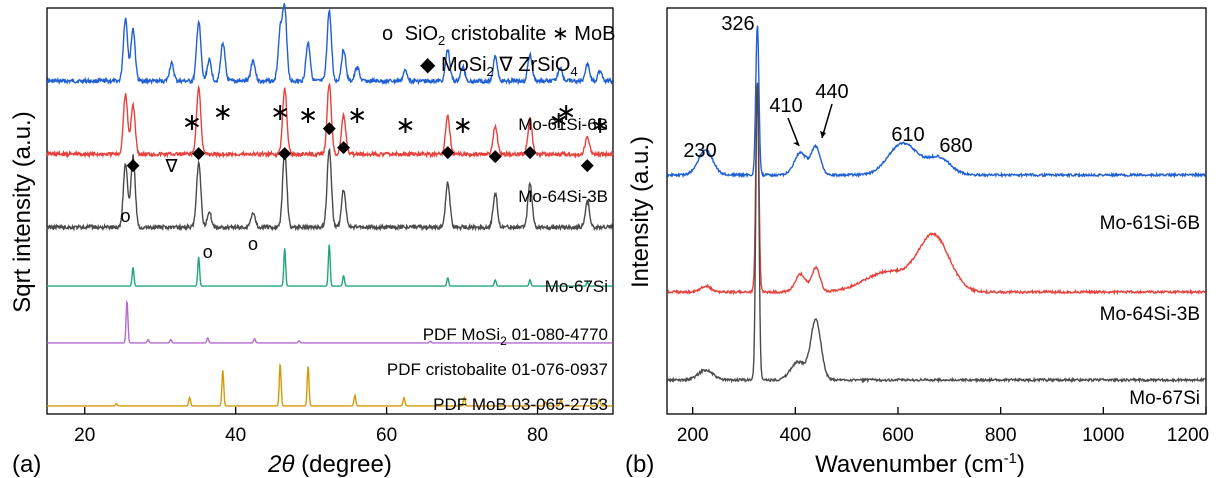  Describe the element at coordinates (386, 435) in the screenshot. I see `tick-label: 60` at that location.